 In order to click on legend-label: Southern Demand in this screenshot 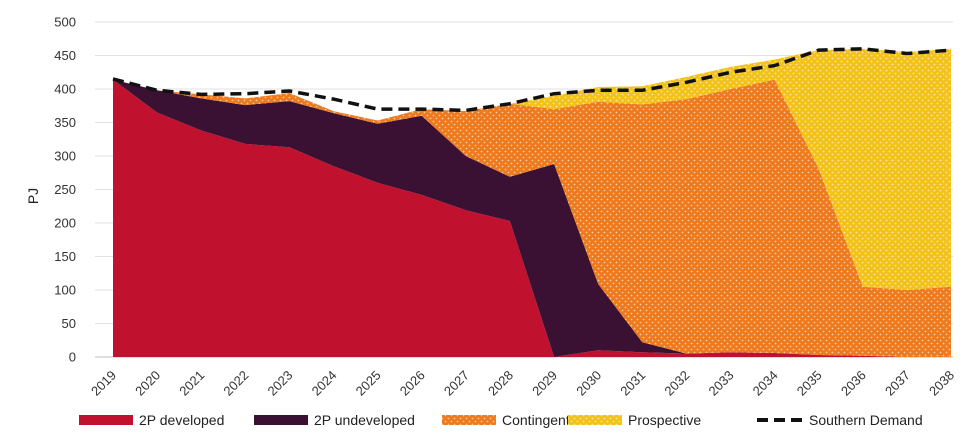, I will do `click(866, 420)`.